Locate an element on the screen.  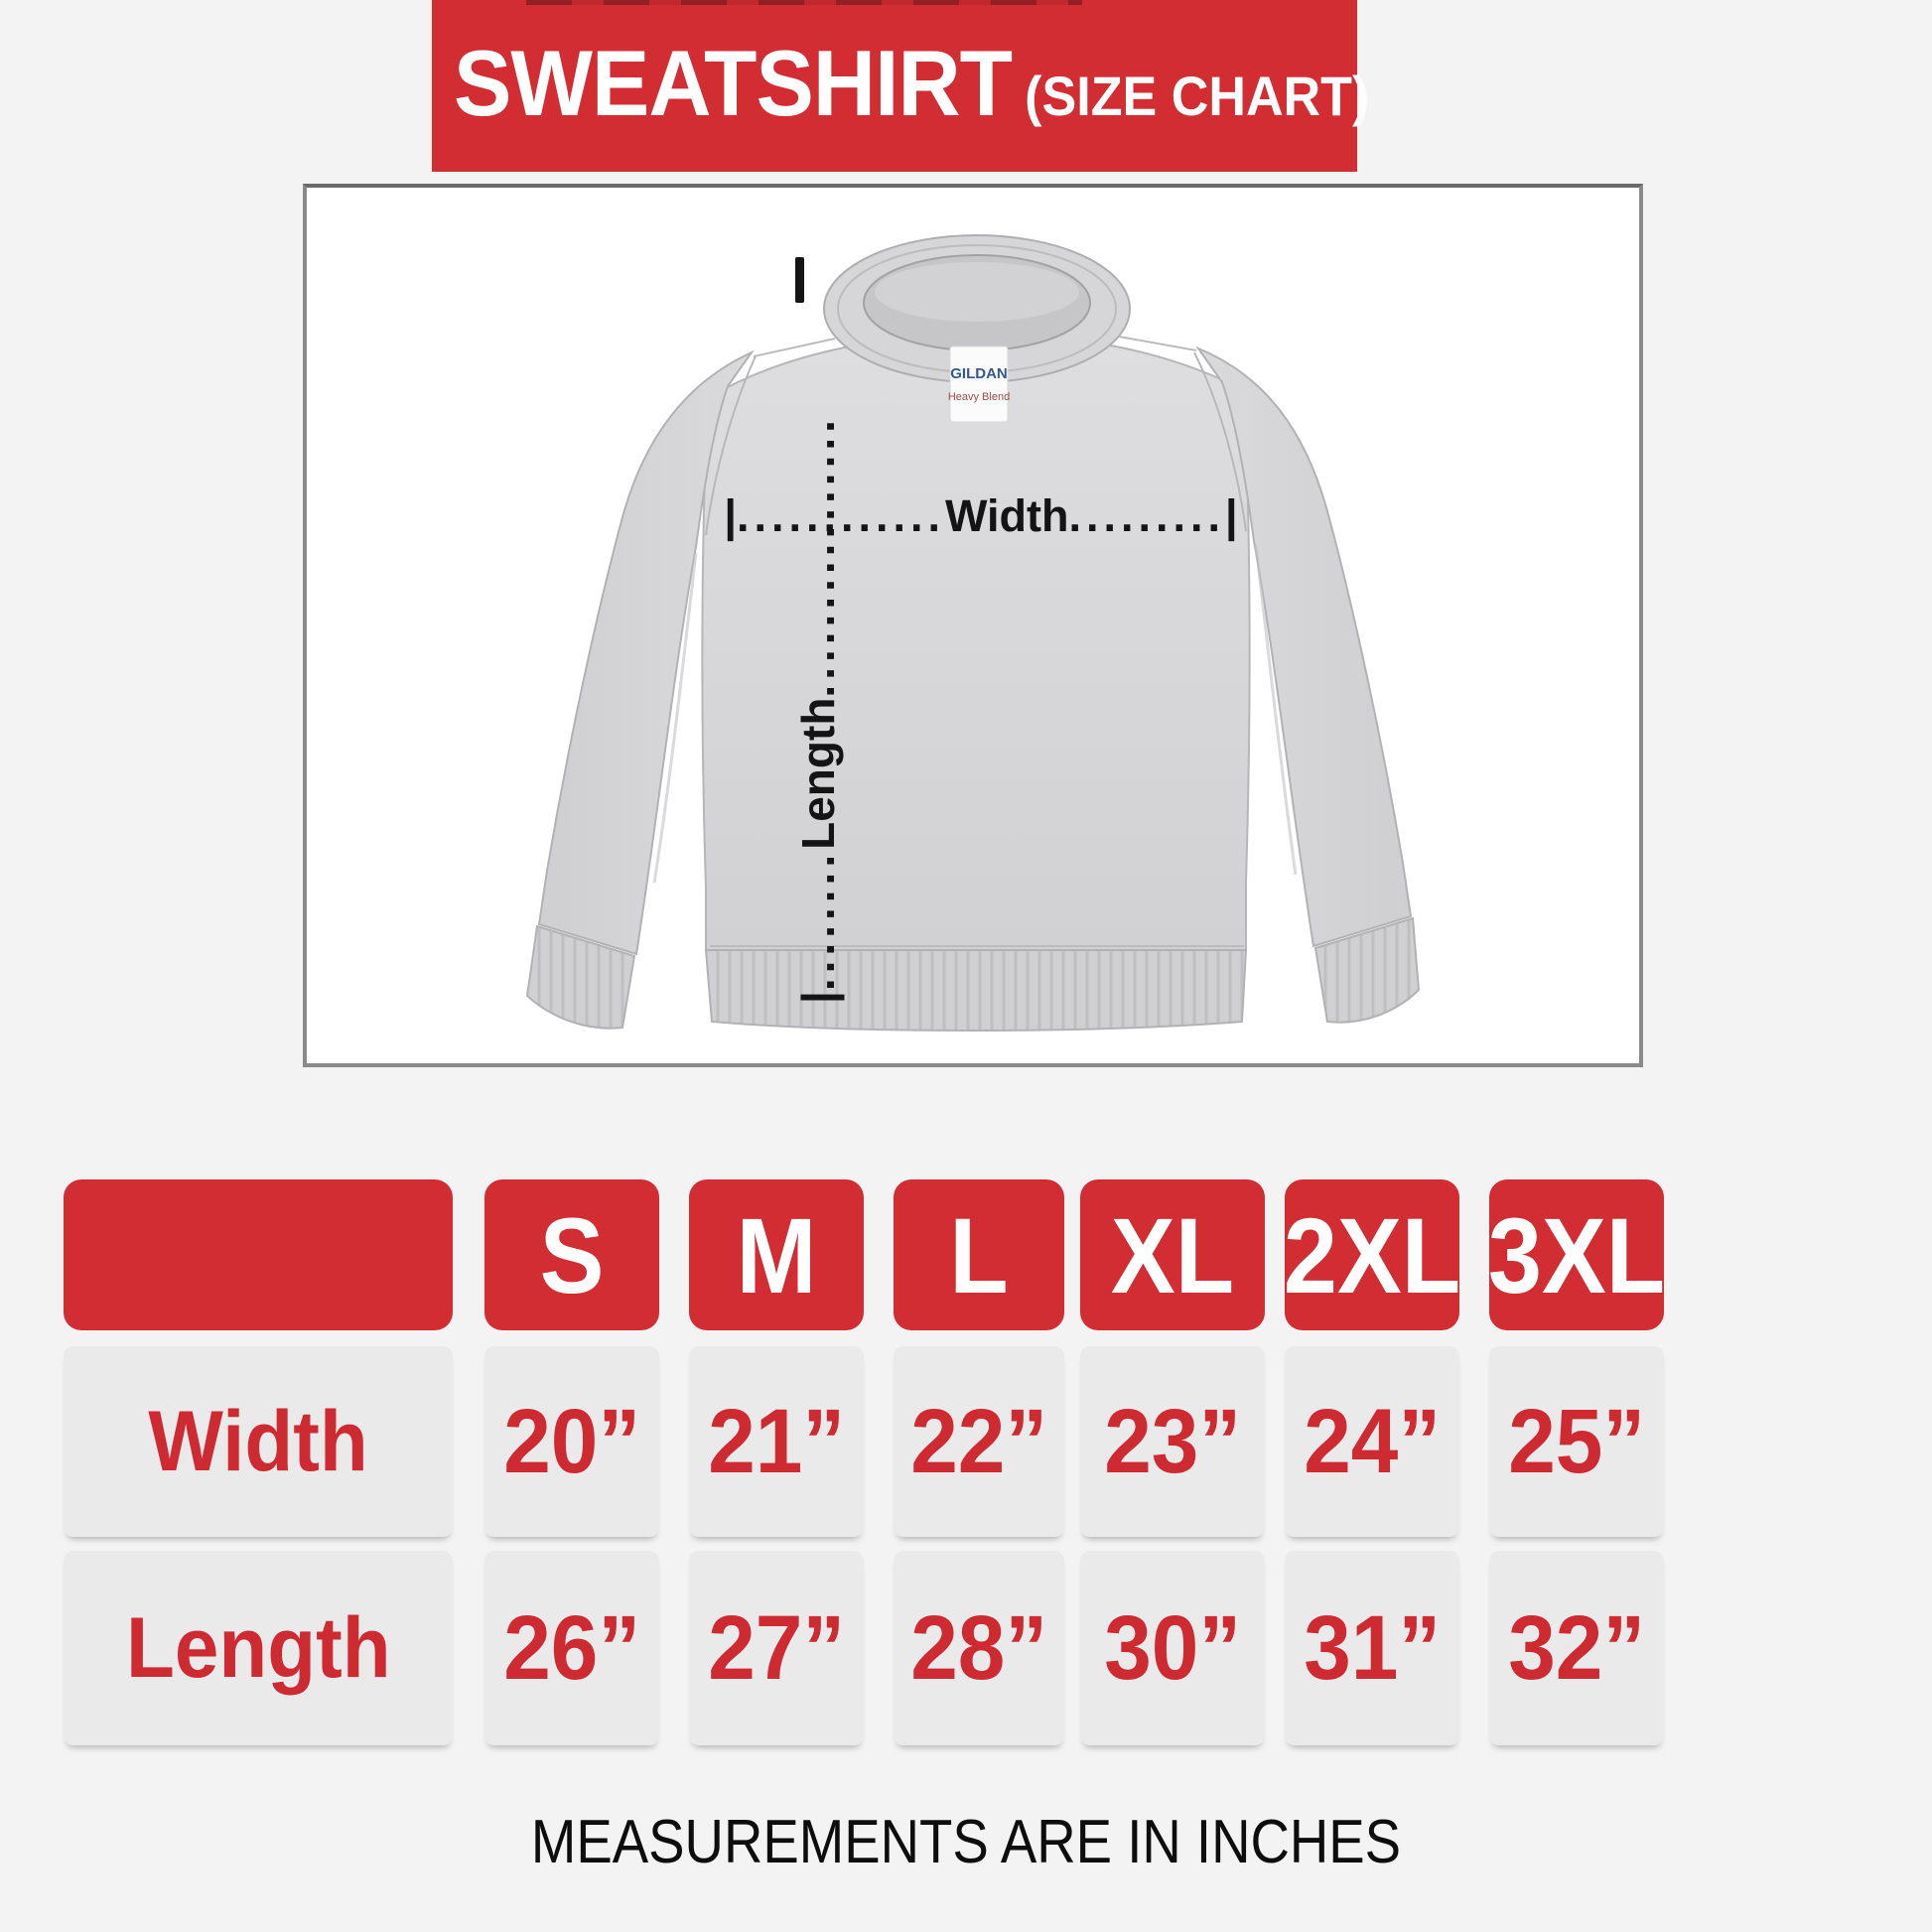
size-header-2xl: 2XL is located at coordinates (1372, 1255).